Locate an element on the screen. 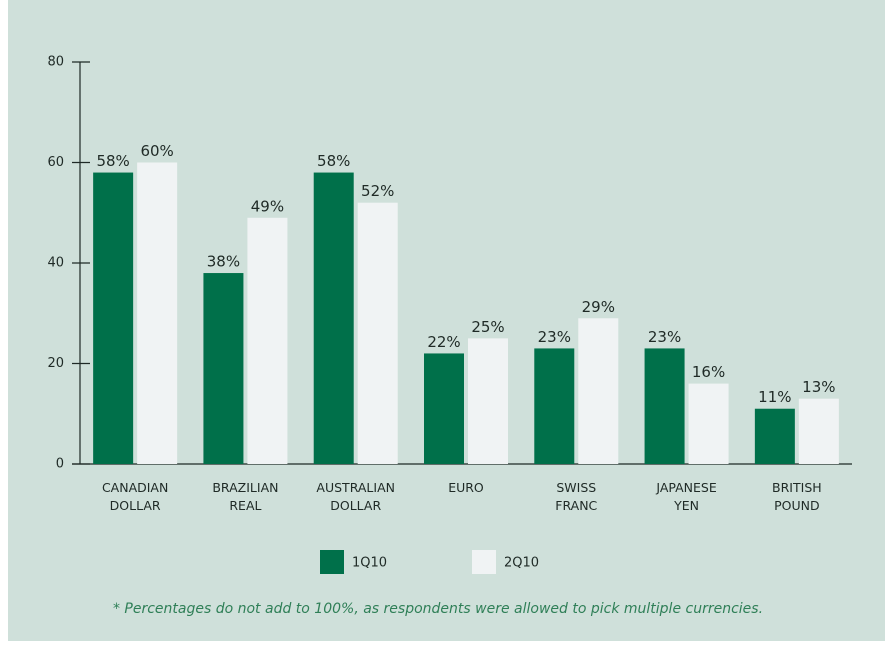 The image size is (893, 649). x-tick-label: EURO is located at coordinates (466, 487).